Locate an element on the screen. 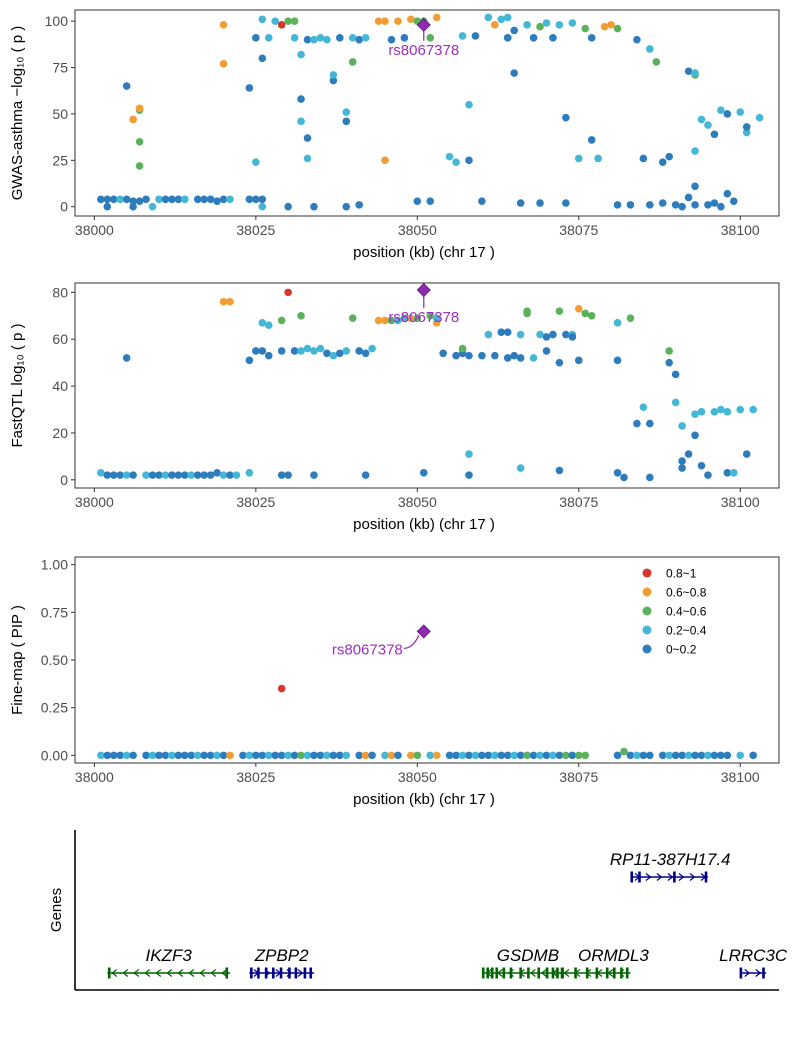 This screenshot has width=800, height=1050. x-tick-label: 38000 is located at coordinates (94, 777).